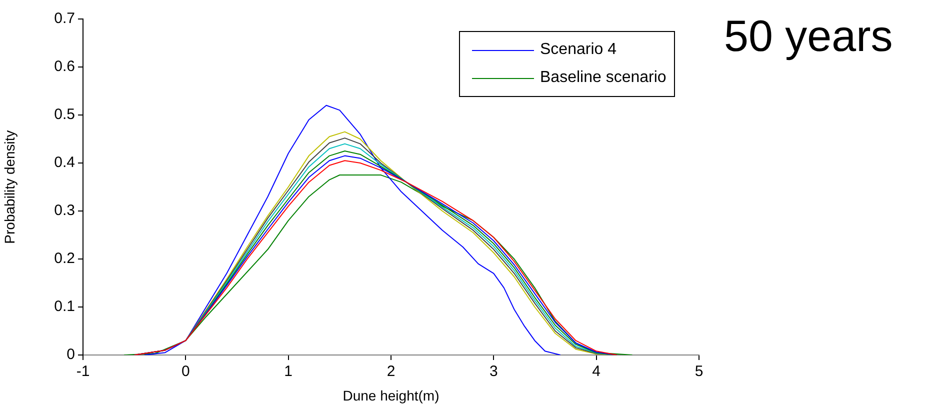 The width and height of the screenshot is (931, 407). What do you see at coordinates (493, 371) in the screenshot?
I see `x-tick-label: 3` at bounding box center [493, 371].